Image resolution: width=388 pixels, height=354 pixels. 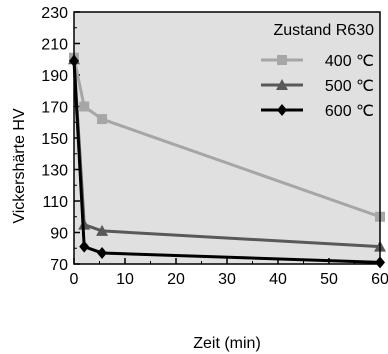 What do you see at coordinates (19, 166) in the screenshot?
I see `y-axis-title: Vickershärte HV` at bounding box center [19, 166].